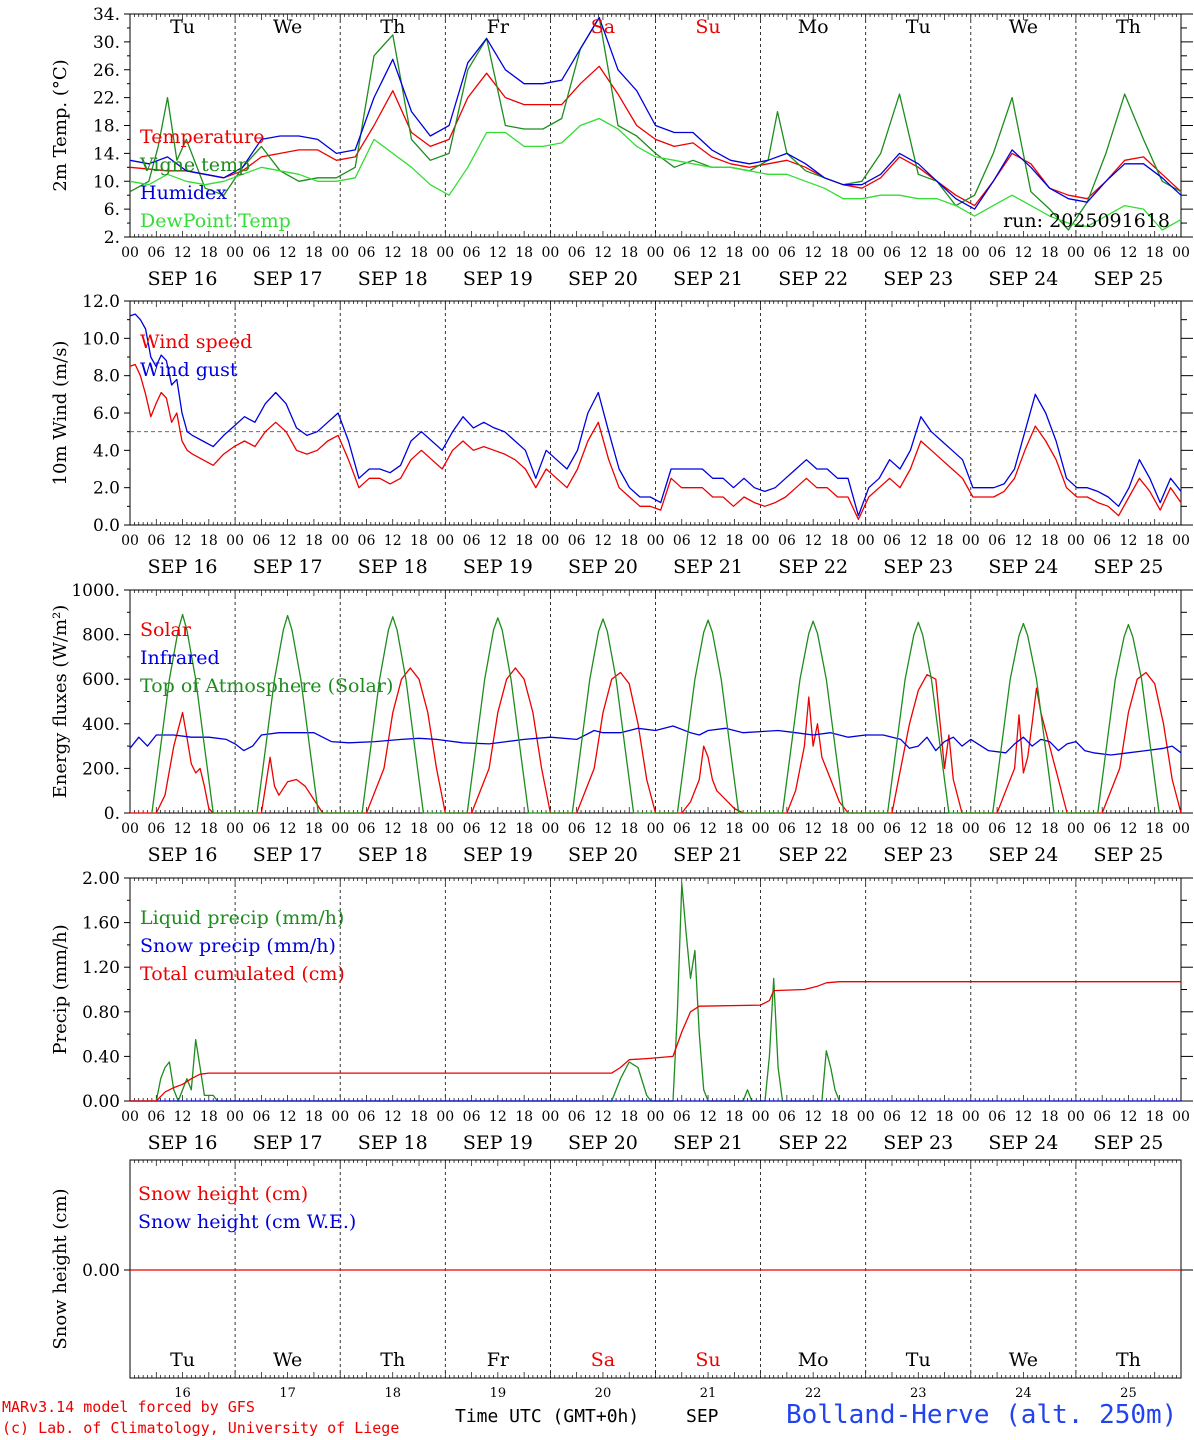 The height and width of the screenshot is (1440, 1194). Describe the element at coordinates (1023, 855) in the screenshot. I see `day-label: SEP 24` at that location.